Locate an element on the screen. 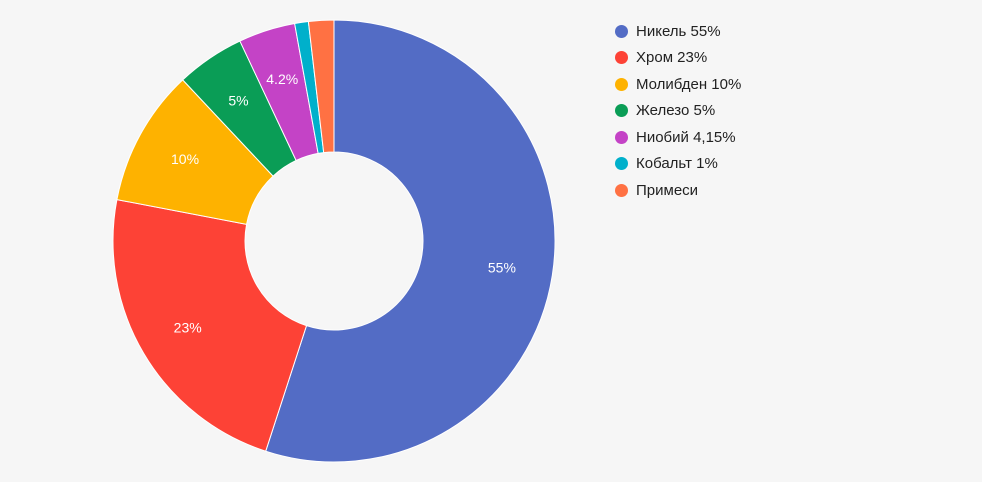 This screenshot has height=482, width=982. legend-item: Хром 23% is located at coordinates (678, 58).